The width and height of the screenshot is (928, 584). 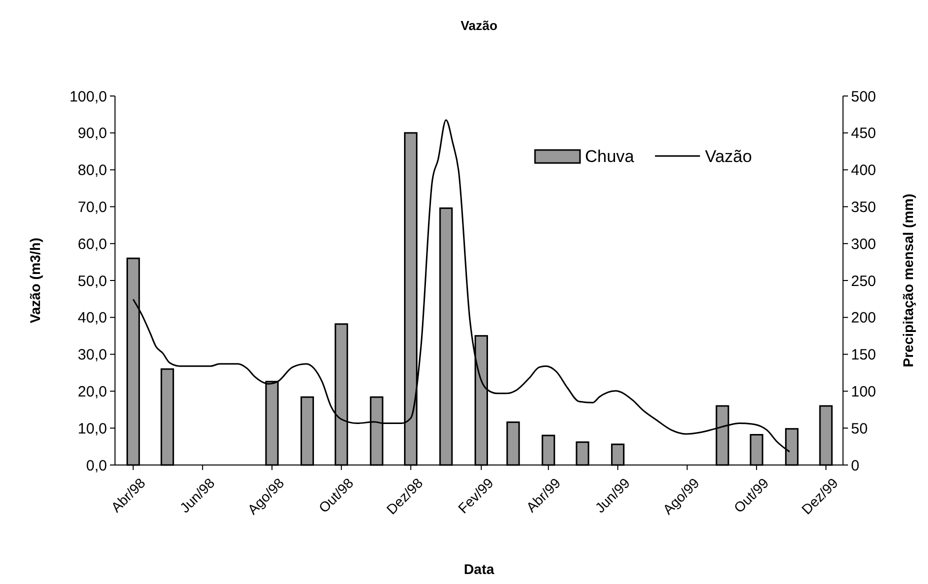 What do you see at coordinates (908, 281) in the screenshot?
I see `y2-axis-title: Precipitação mensal (mm)` at bounding box center [908, 281].